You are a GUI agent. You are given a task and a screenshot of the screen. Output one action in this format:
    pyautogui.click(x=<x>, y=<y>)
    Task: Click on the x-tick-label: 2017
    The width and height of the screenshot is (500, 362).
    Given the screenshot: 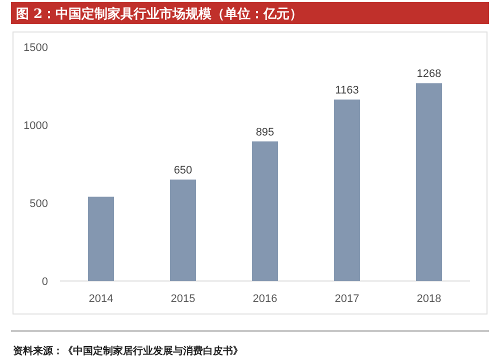 What is the action you would take?
    pyautogui.click(x=347, y=299)
    